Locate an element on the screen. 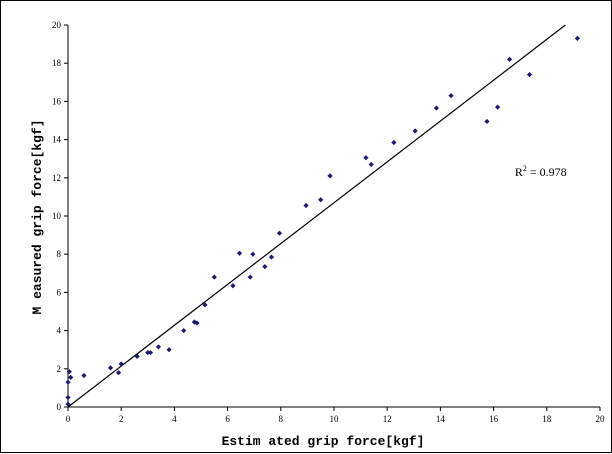  y-tick-label: 2 is located at coordinates (59, 369).